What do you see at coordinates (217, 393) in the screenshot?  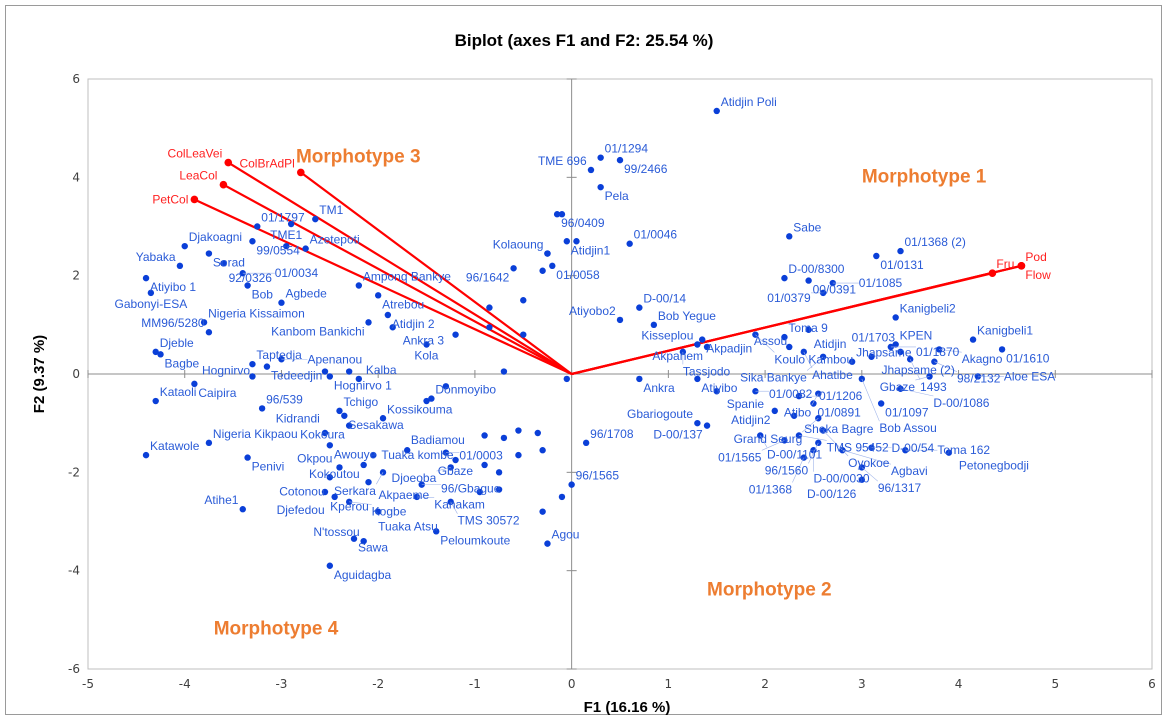 I see `observation-label: Caipira` at bounding box center [217, 393].